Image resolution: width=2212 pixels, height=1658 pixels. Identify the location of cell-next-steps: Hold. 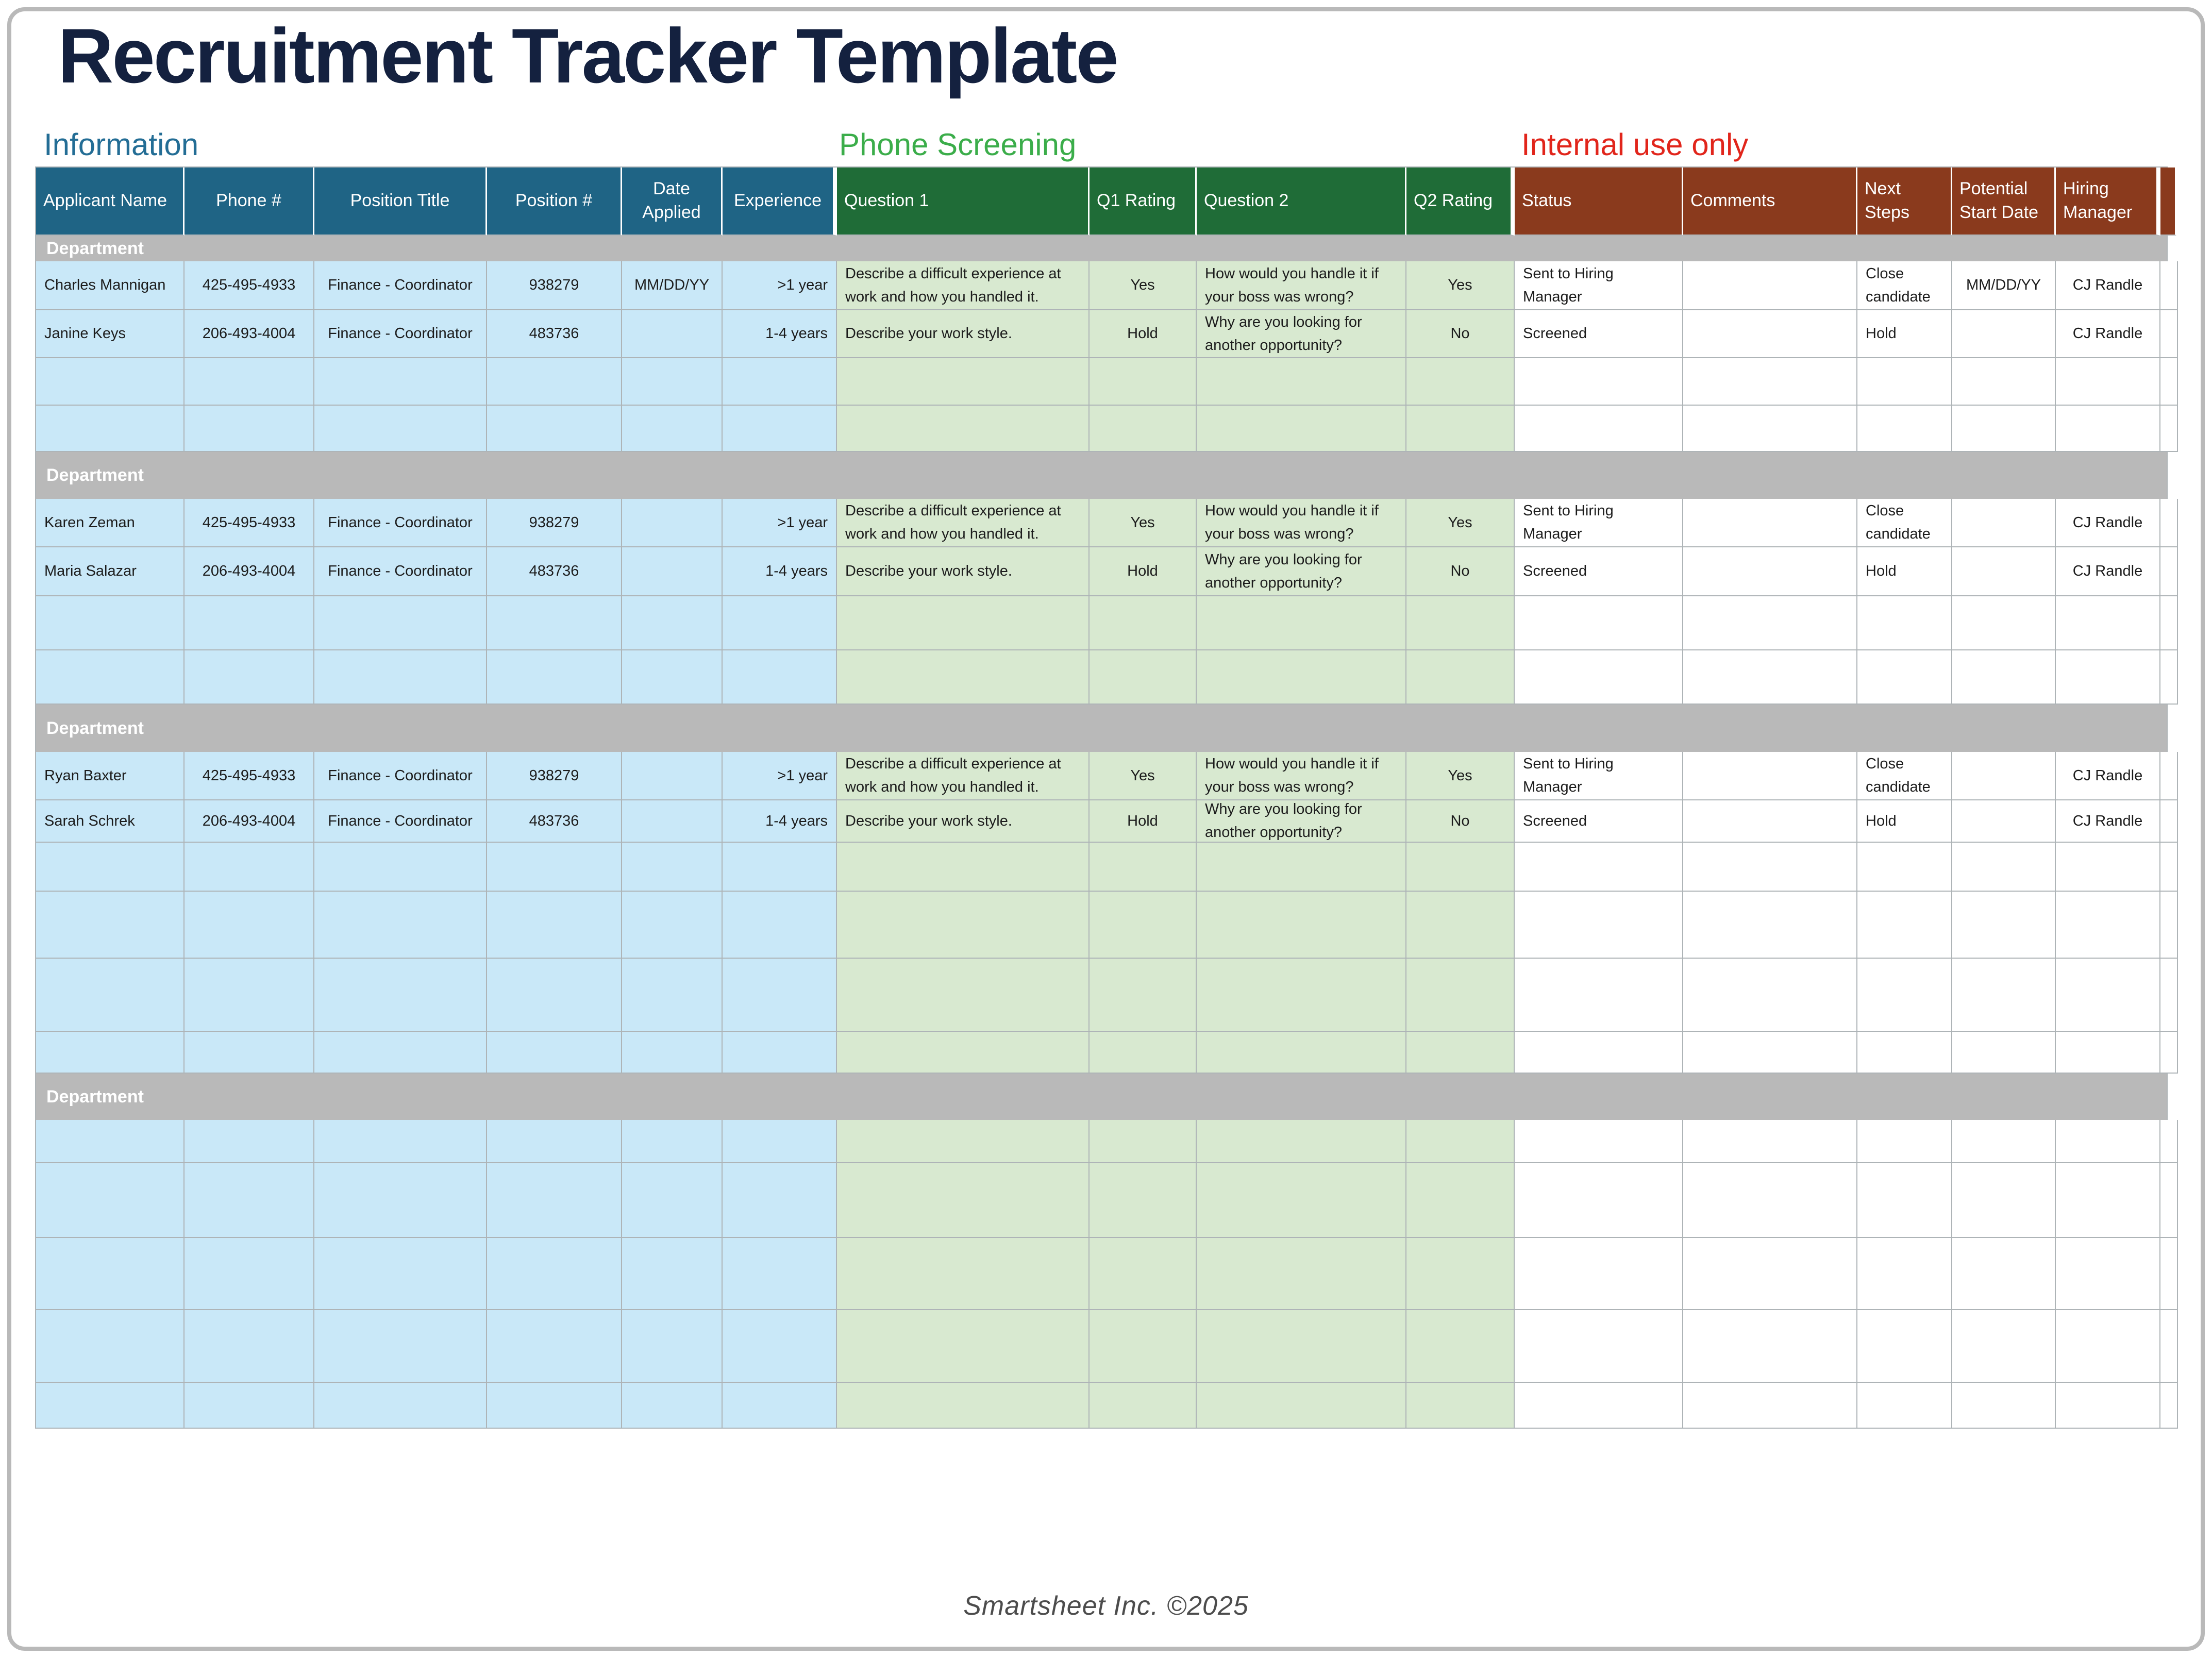
(1904, 822).